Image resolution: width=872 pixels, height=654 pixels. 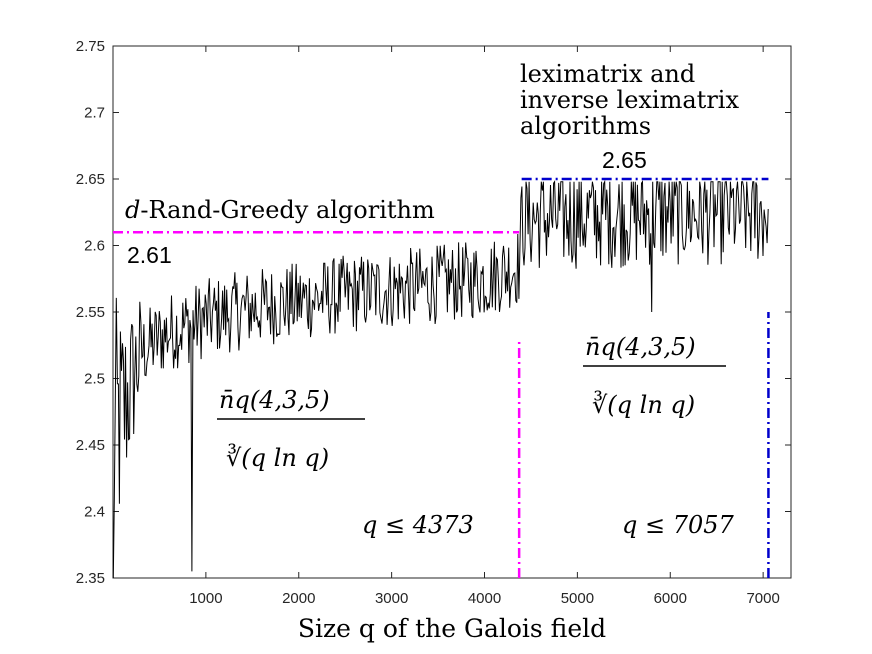 I want to click on y-tick-label: 2.7, so click(x=94, y=113).